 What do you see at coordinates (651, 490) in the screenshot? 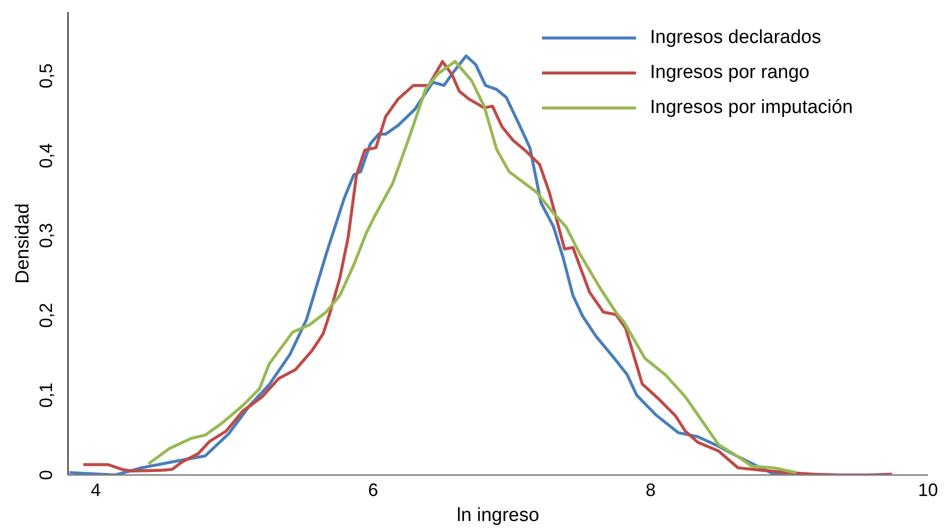
I see `x-tick-label: 8` at bounding box center [651, 490].